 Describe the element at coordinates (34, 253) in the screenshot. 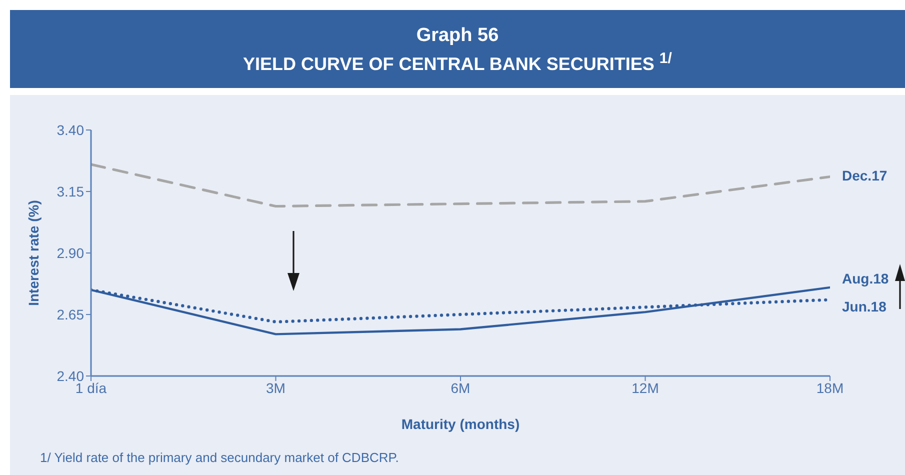

I see `y-axis-title: Interest rate (%)` at that location.